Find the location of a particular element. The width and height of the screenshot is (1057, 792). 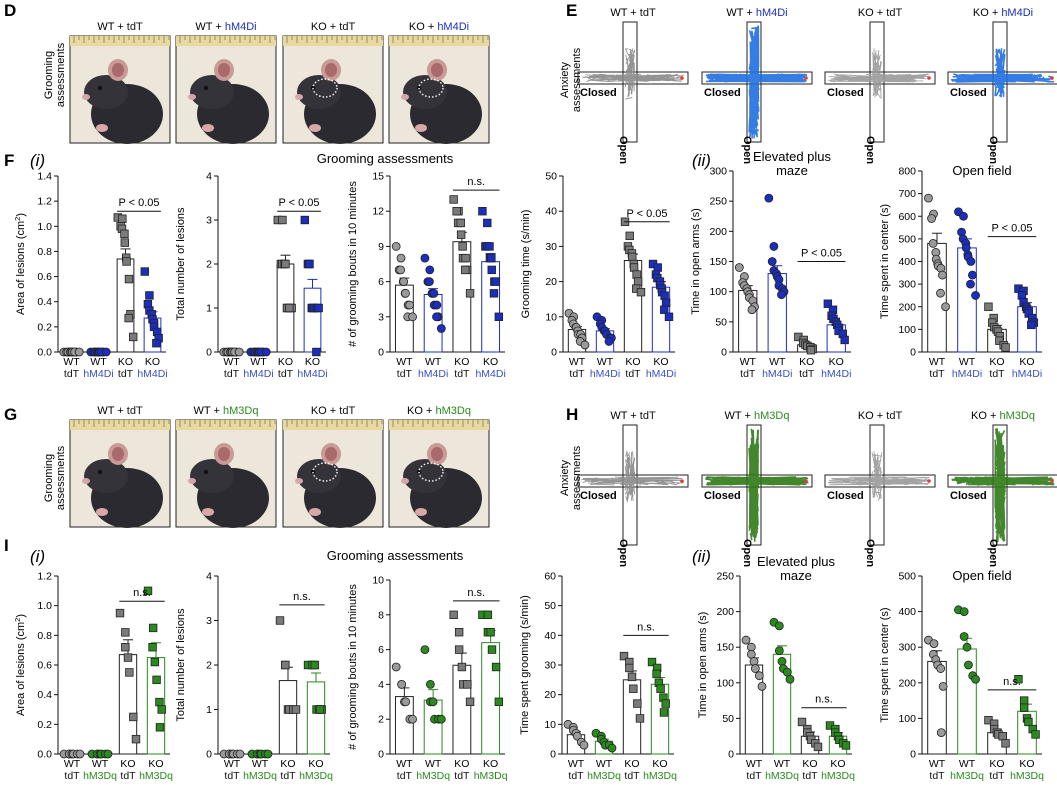

maze-title: KO + tdT is located at coordinates (880, 13).